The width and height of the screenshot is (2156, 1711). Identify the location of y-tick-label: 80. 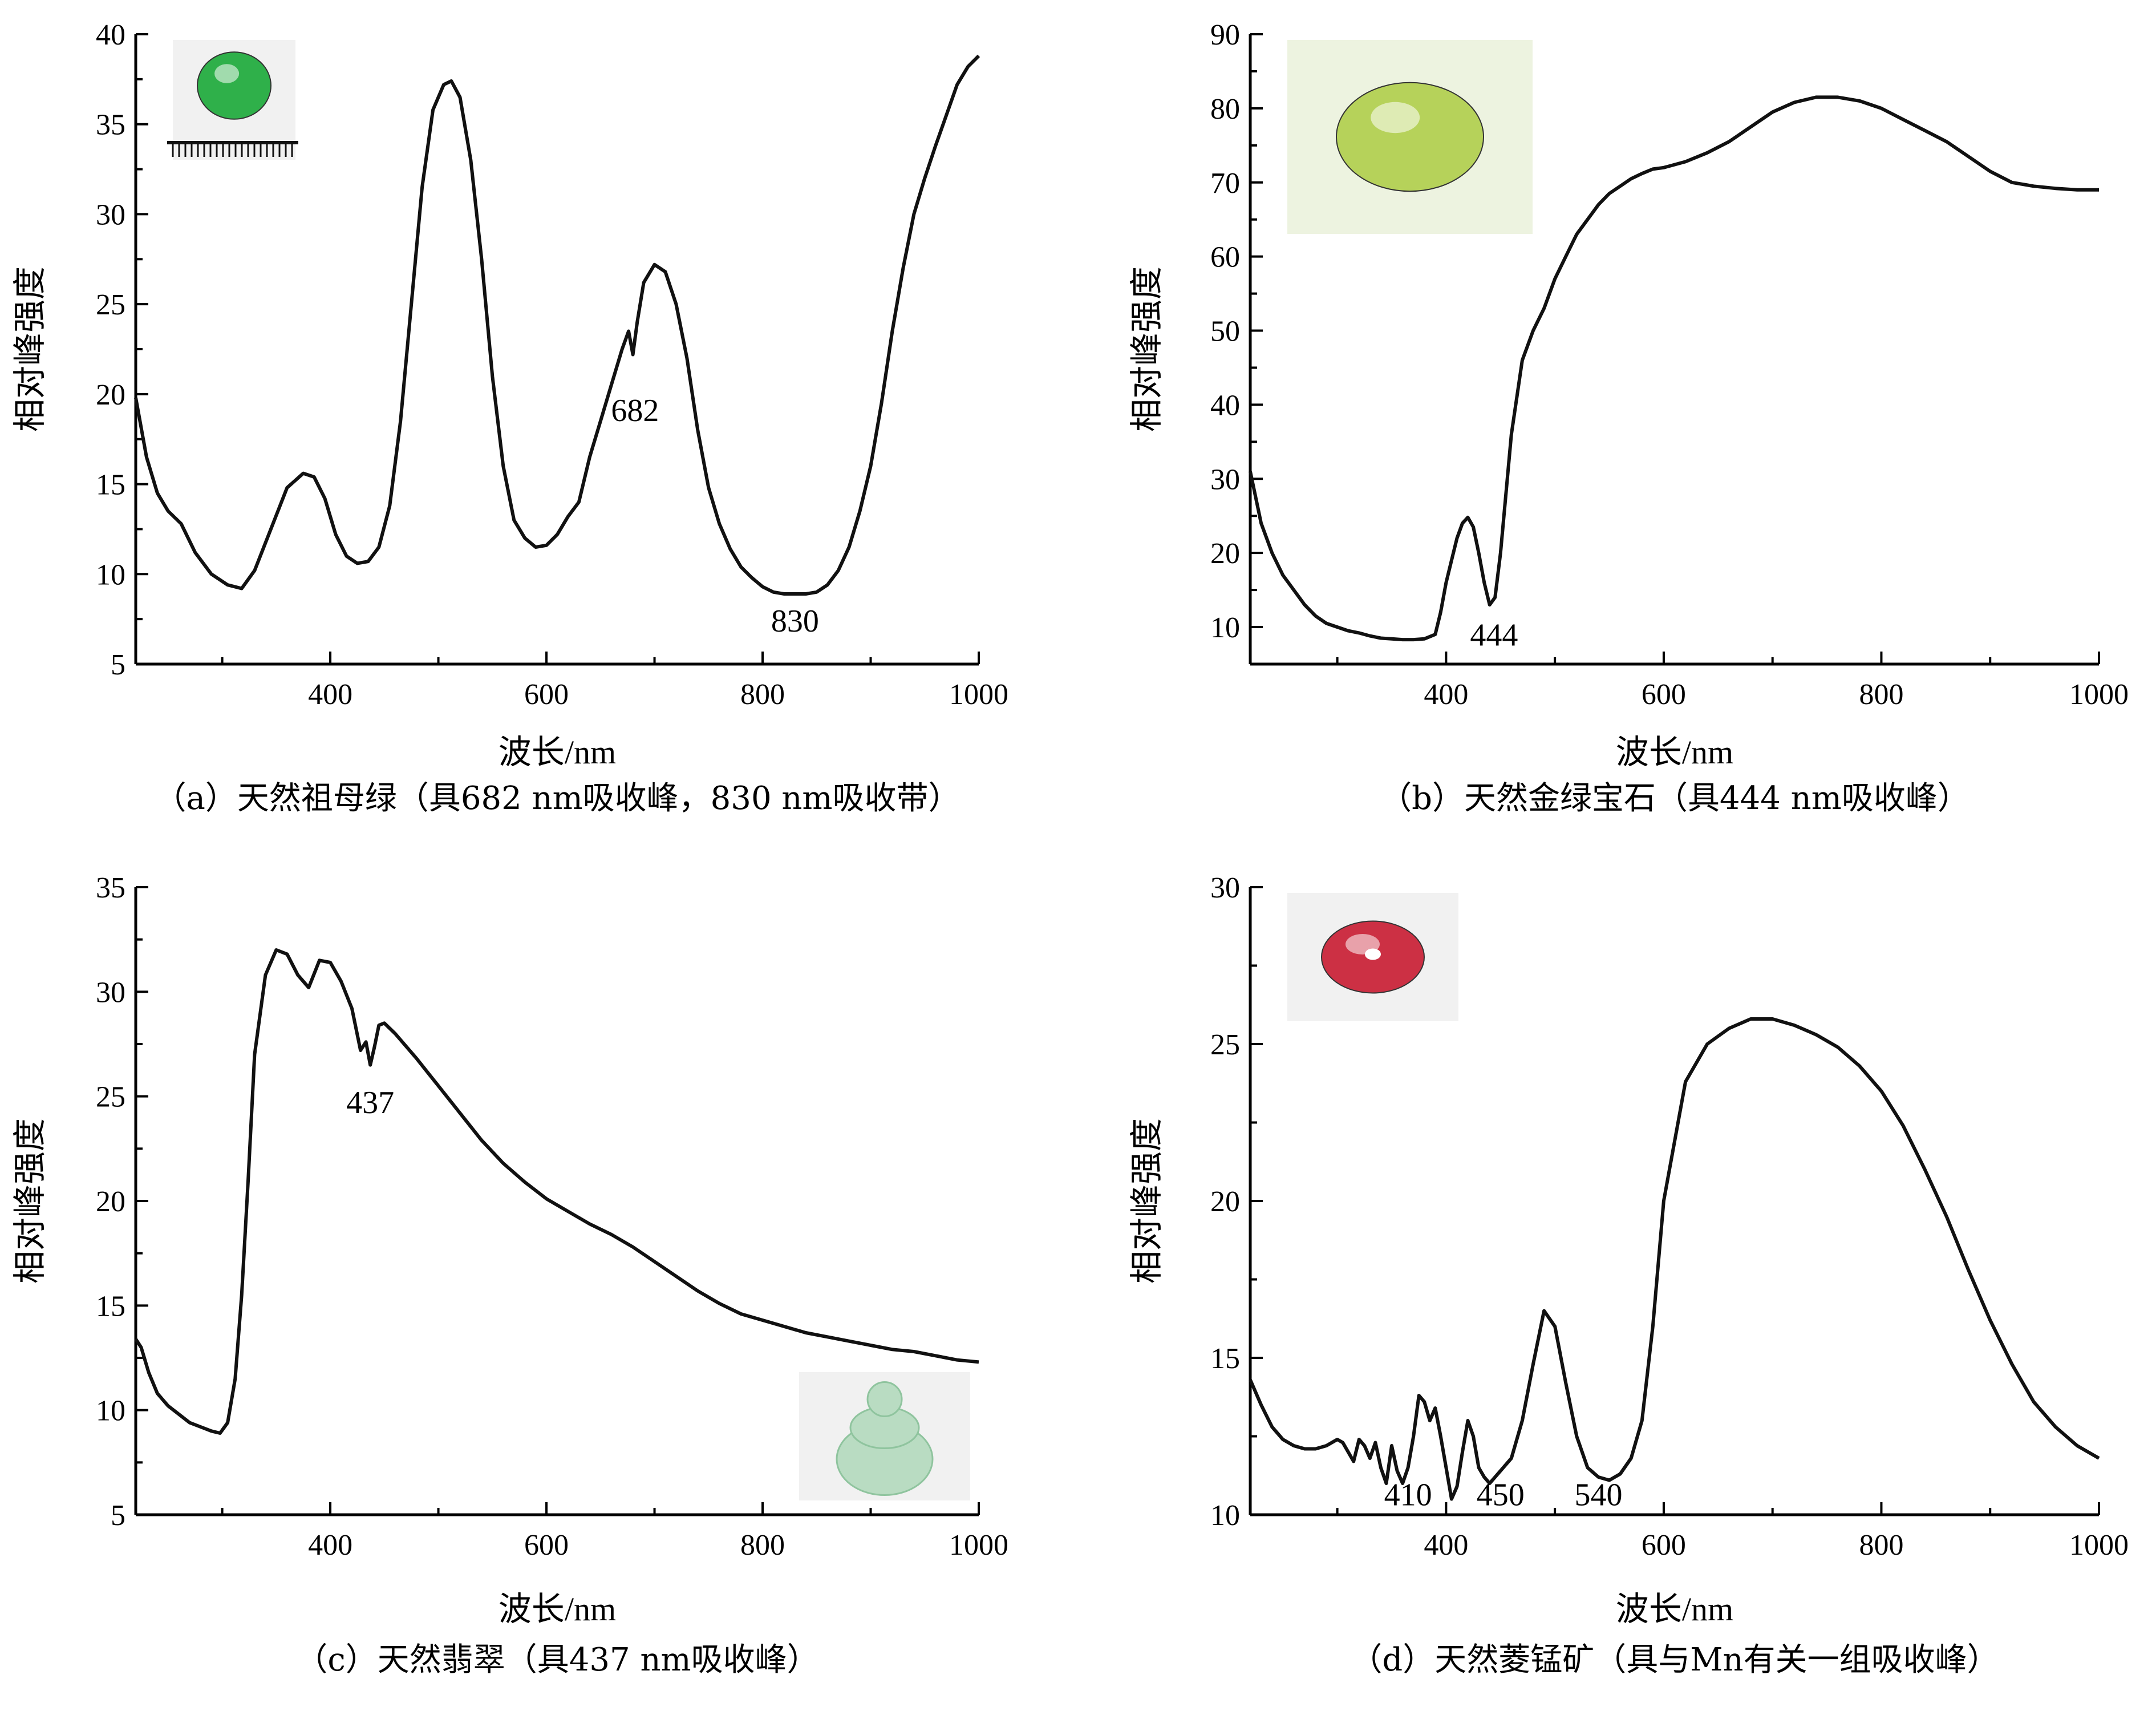
(1225, 109).